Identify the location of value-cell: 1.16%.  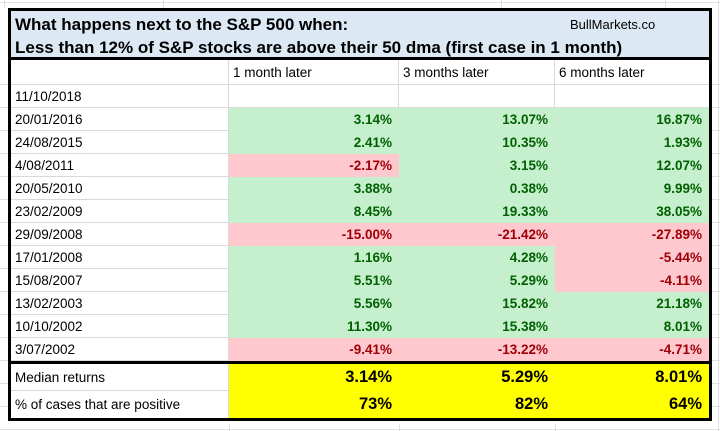
(314, 257).